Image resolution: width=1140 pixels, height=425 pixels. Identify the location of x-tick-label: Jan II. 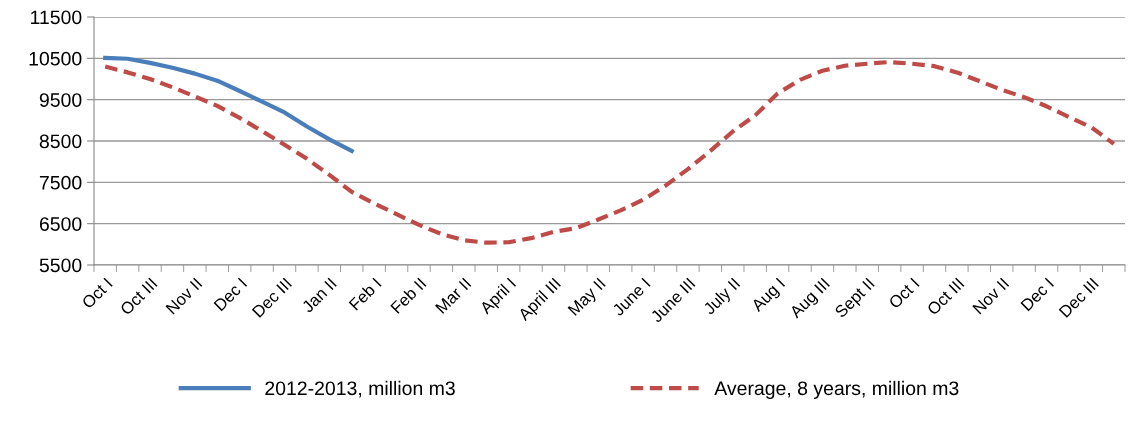
(319, 295).